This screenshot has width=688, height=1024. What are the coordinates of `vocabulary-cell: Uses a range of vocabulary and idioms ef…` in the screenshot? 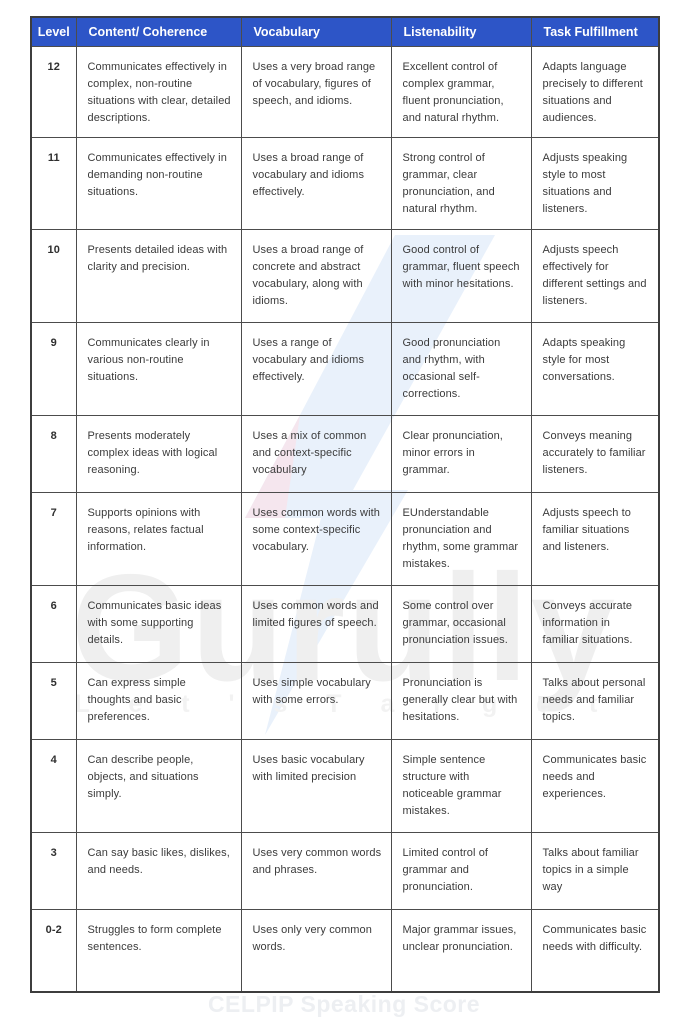 It's located at (316, 369).